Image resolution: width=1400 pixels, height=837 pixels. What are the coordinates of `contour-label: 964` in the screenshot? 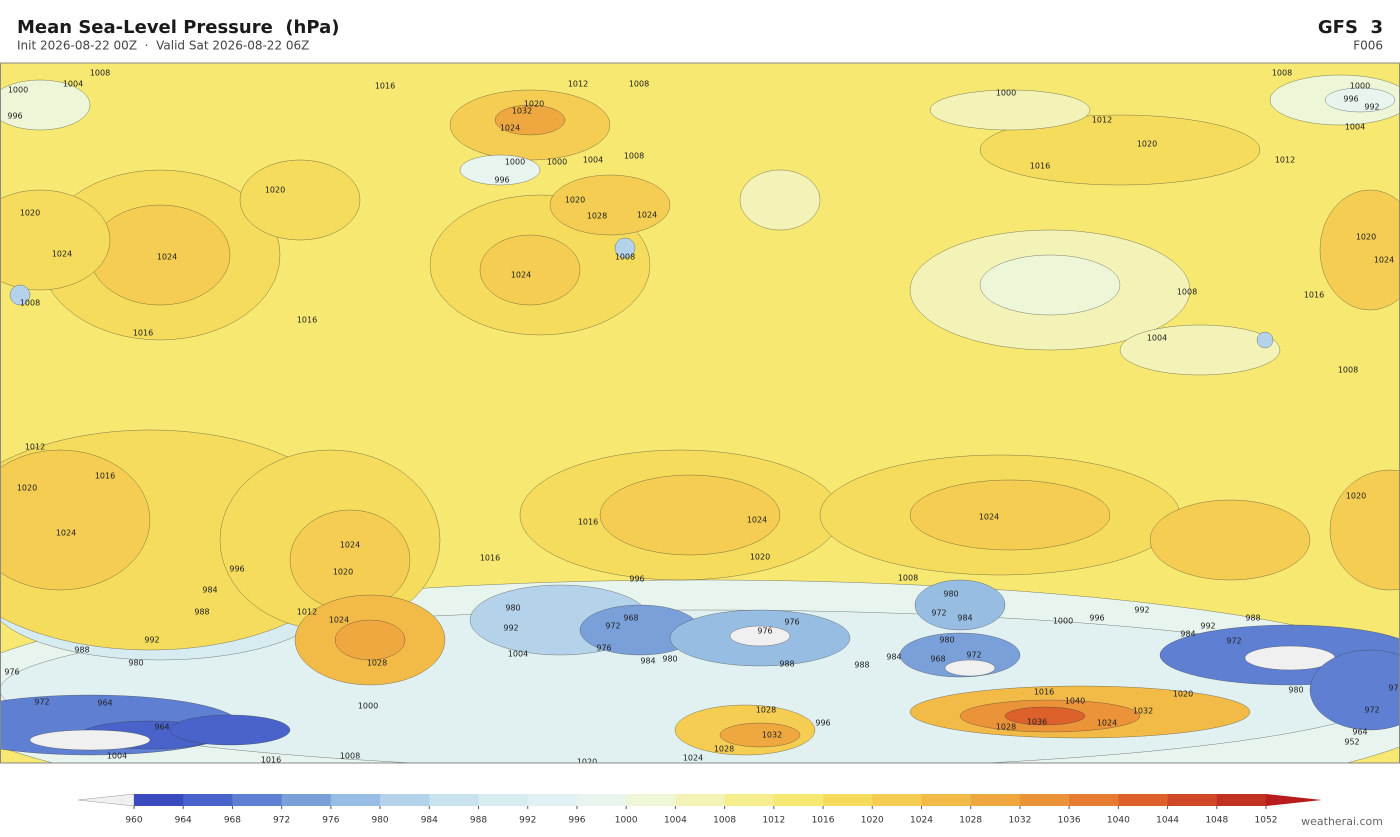 It's located at (1359, 732).